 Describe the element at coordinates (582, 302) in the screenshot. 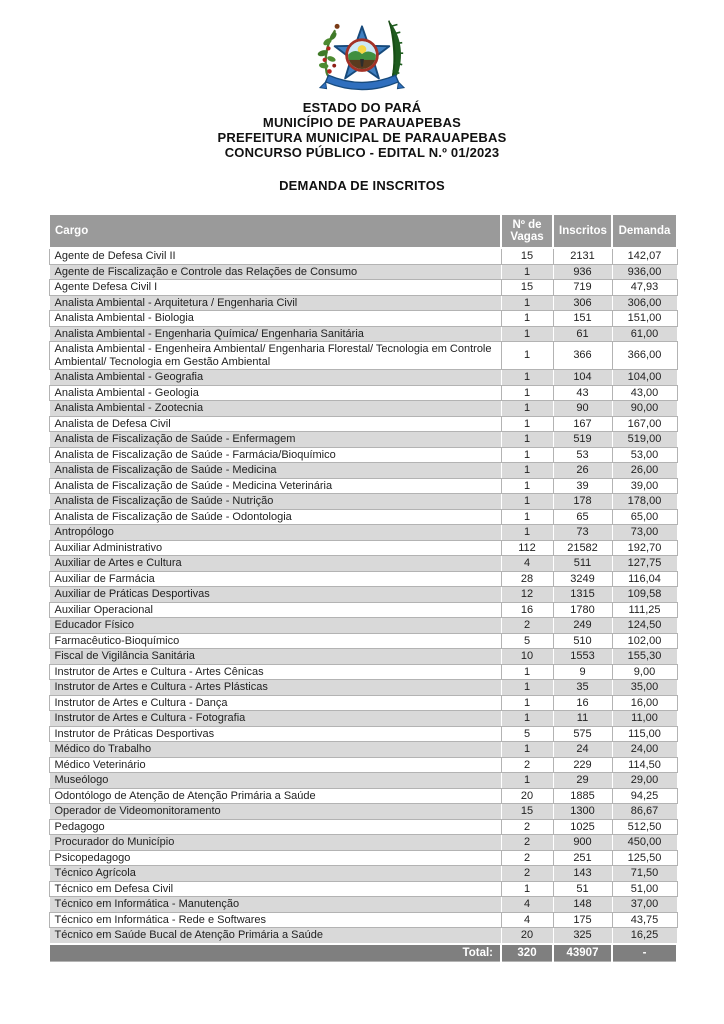

I see `inscritos-cell: 306` at that location.